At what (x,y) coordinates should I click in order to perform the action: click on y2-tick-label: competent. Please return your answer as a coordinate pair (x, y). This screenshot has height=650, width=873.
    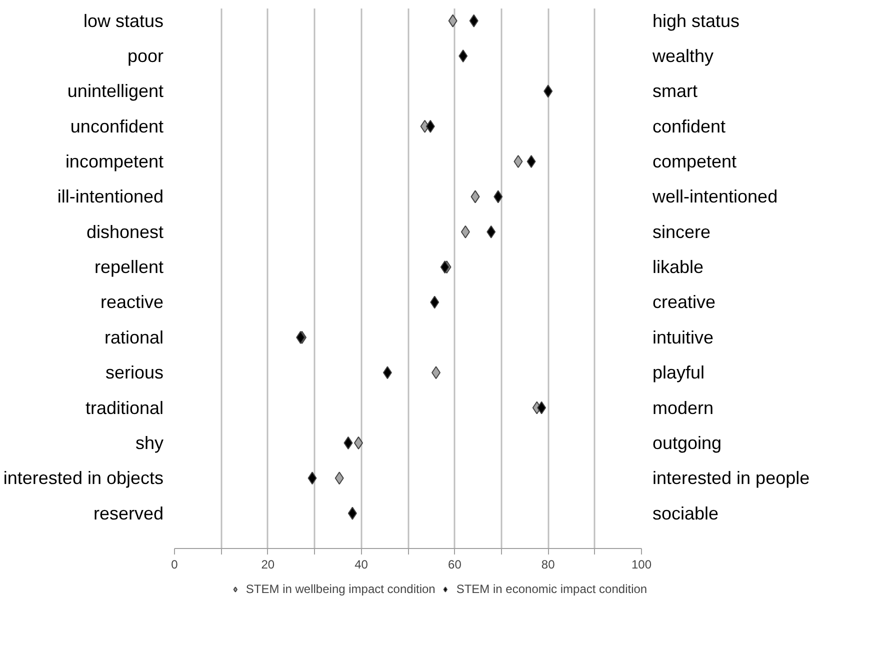
    Looking at the image, I should click on (694, 162).